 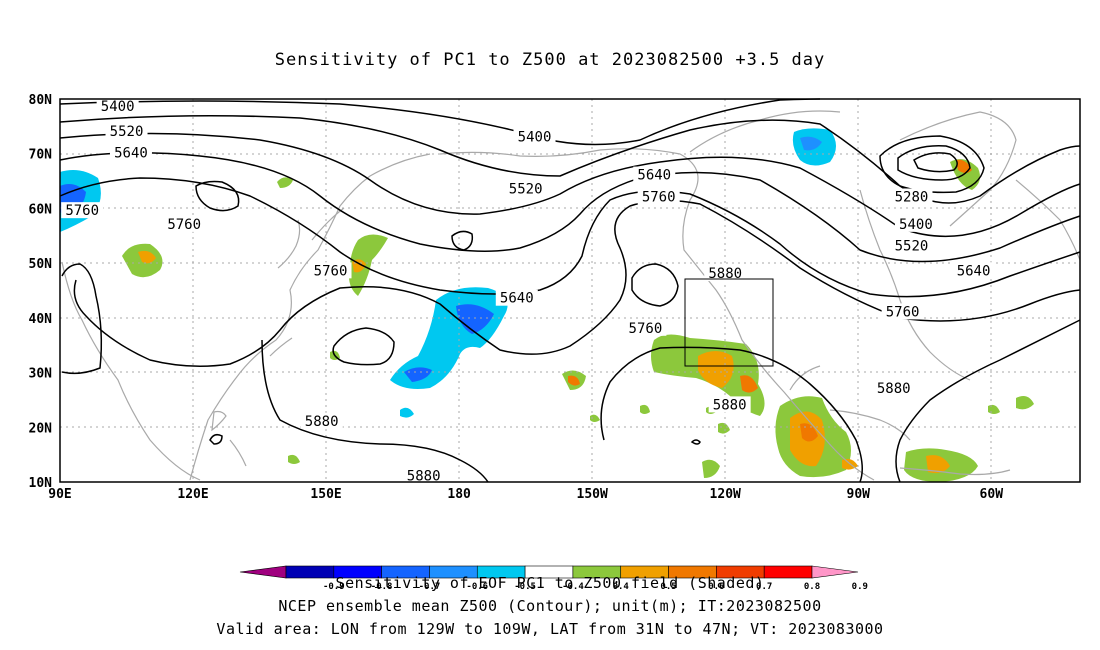 What do you see at coordinates (1025, 403) in the screenshot?
I see `shade-green-s3` at bounding box center [1025, 403].